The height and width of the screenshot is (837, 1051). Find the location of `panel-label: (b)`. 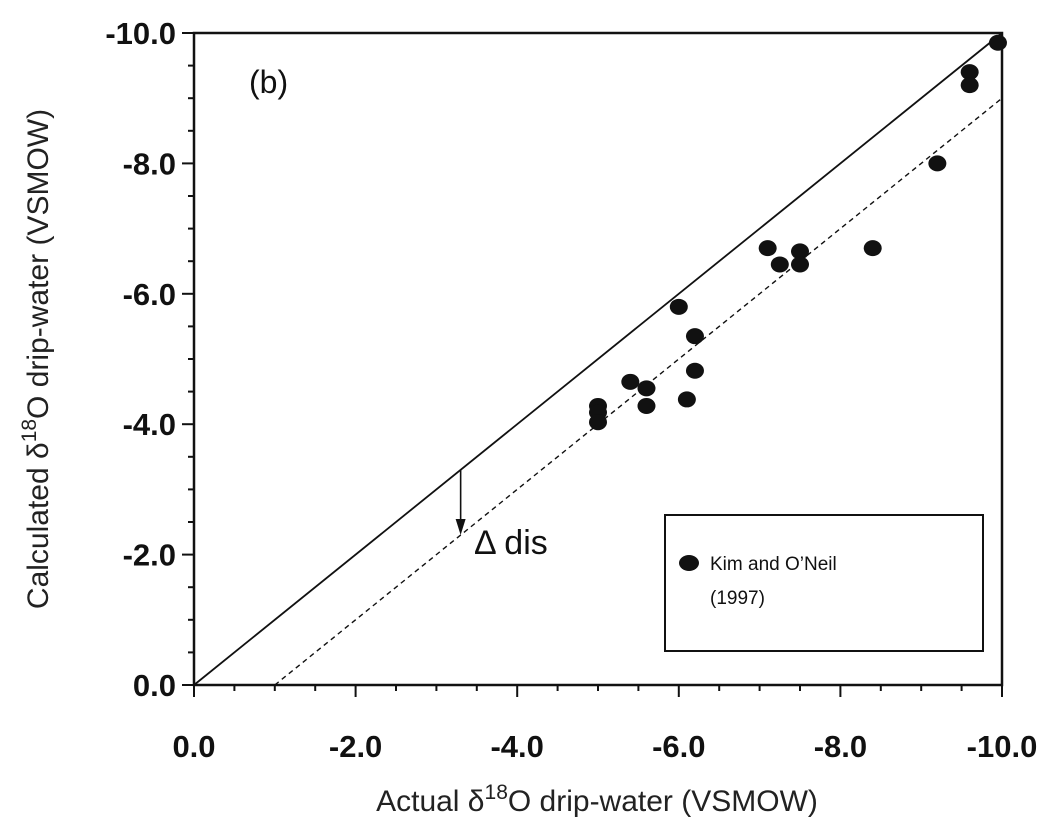

panel-label: (b) is located at coordinates (268, 82).